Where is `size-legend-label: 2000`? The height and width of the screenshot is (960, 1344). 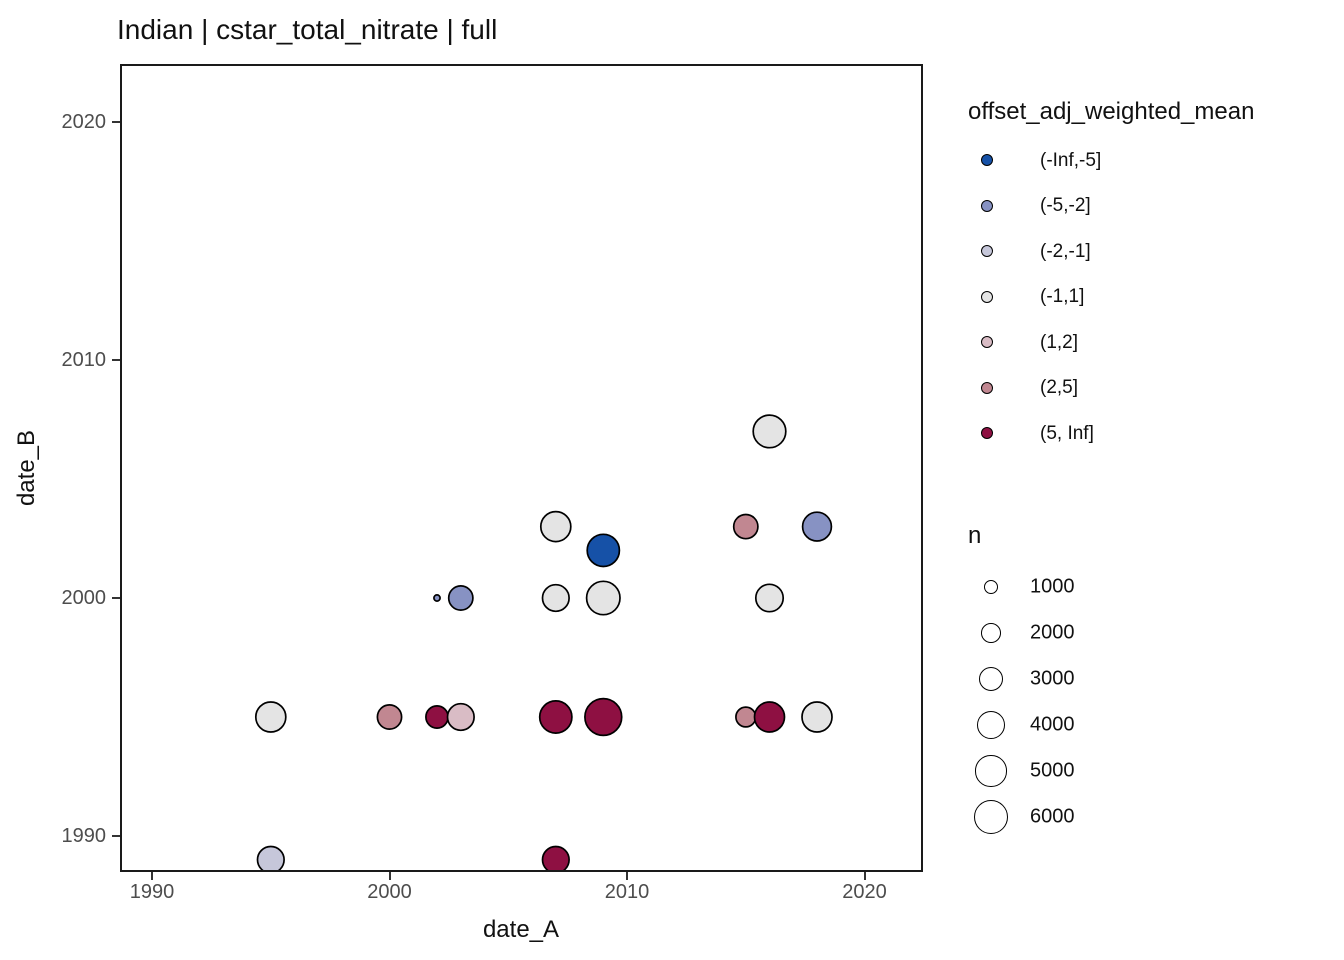
size-legend-label: 2000 is located at coordinates (1052, 632).